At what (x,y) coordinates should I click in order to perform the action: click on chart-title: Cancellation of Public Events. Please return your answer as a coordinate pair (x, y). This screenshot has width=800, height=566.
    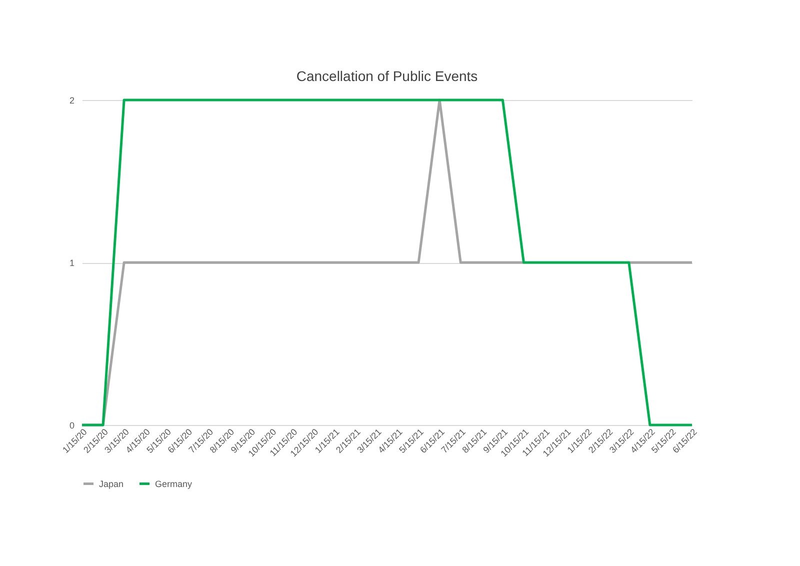
    Looking at the image, I should click on (387, 76).